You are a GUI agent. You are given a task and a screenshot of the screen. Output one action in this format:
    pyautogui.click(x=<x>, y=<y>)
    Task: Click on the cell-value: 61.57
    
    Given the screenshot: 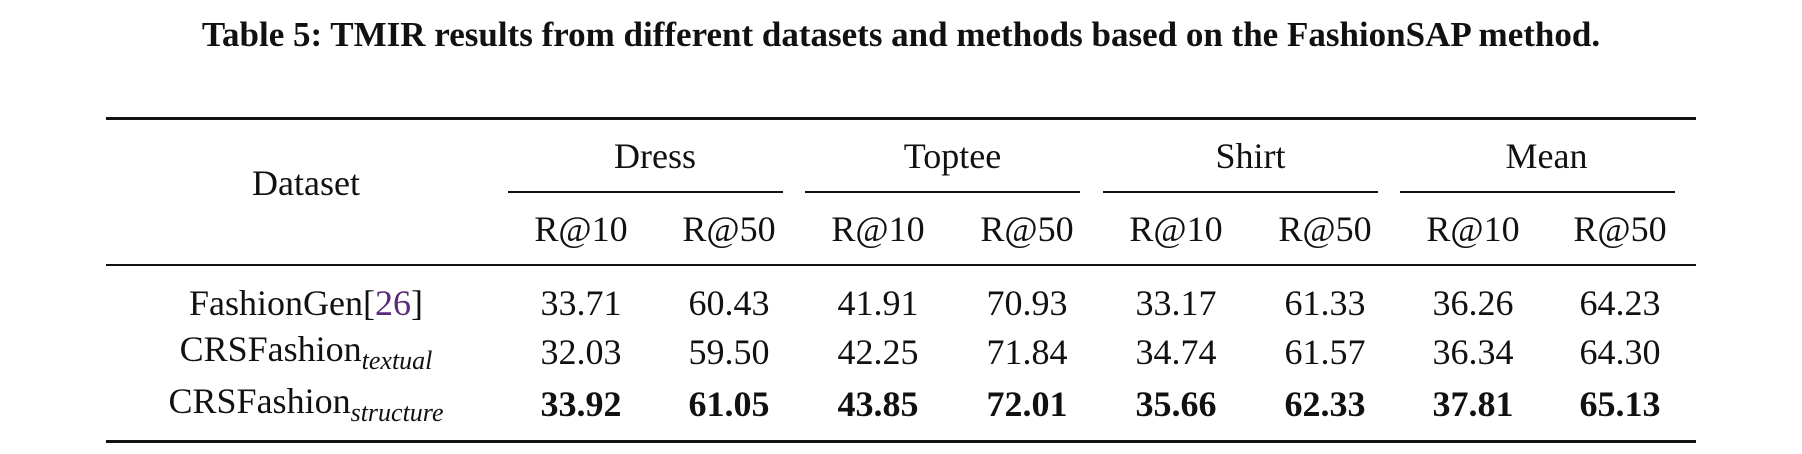 What is the action you would take?
    pyautogui.click(x=1325, y=352)
    